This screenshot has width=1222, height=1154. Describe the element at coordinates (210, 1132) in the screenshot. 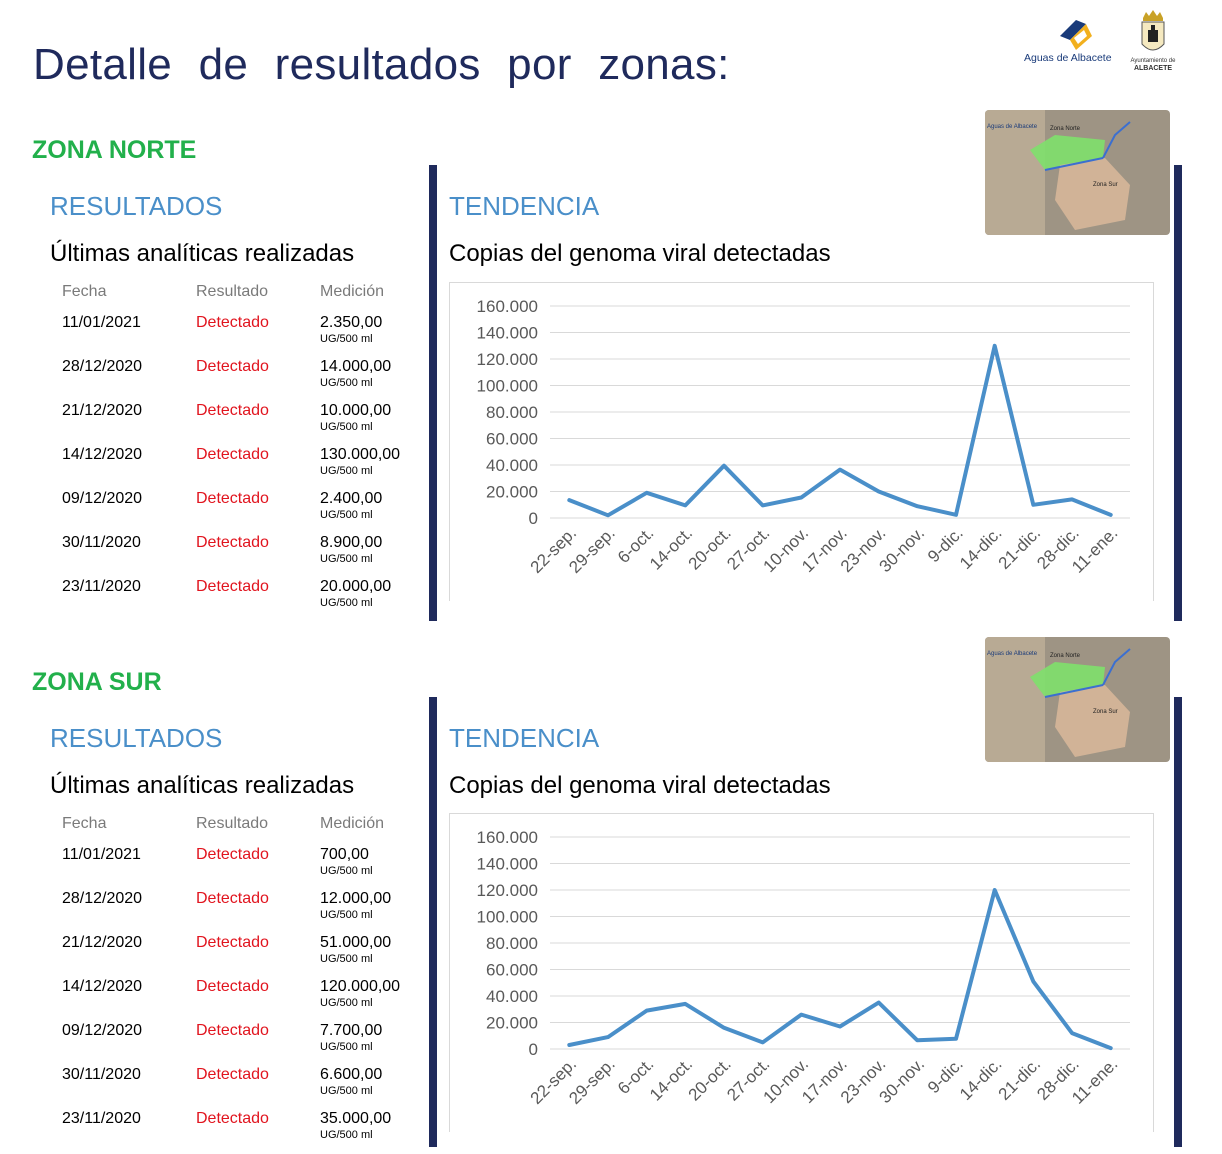

I see `table-row: 23/11/2020 Detectado 35.000,00 UG/500 ml` at that location.